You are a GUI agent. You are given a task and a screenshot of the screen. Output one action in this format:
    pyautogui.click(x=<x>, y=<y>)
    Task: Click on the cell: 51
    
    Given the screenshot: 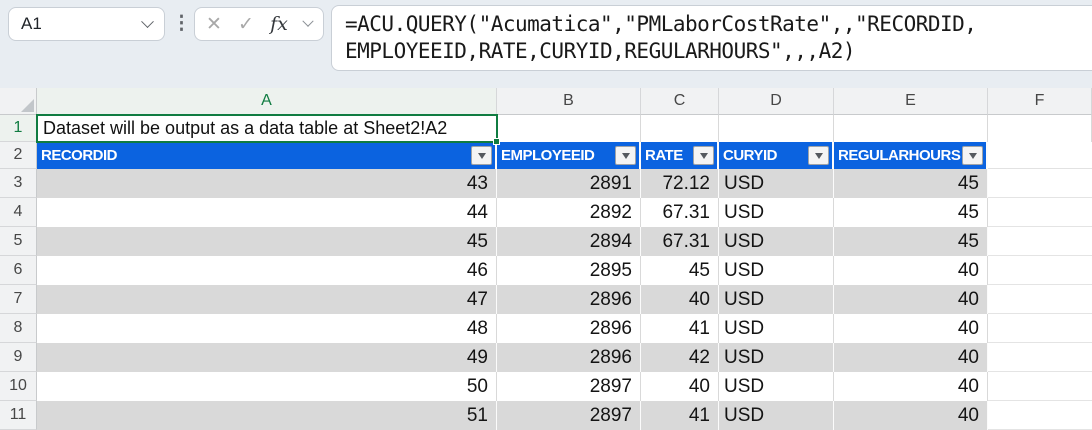 What is the action you would take?
    pyautogui.click(x=267, y=415)
    